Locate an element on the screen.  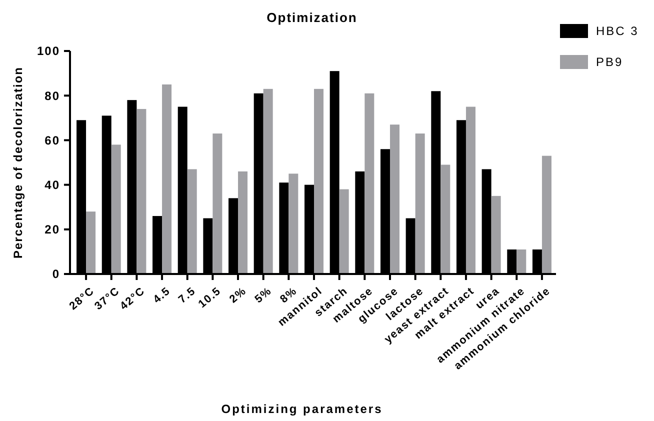
x-axis-title: Optimizing parameters is located at coordinates (302, 409).